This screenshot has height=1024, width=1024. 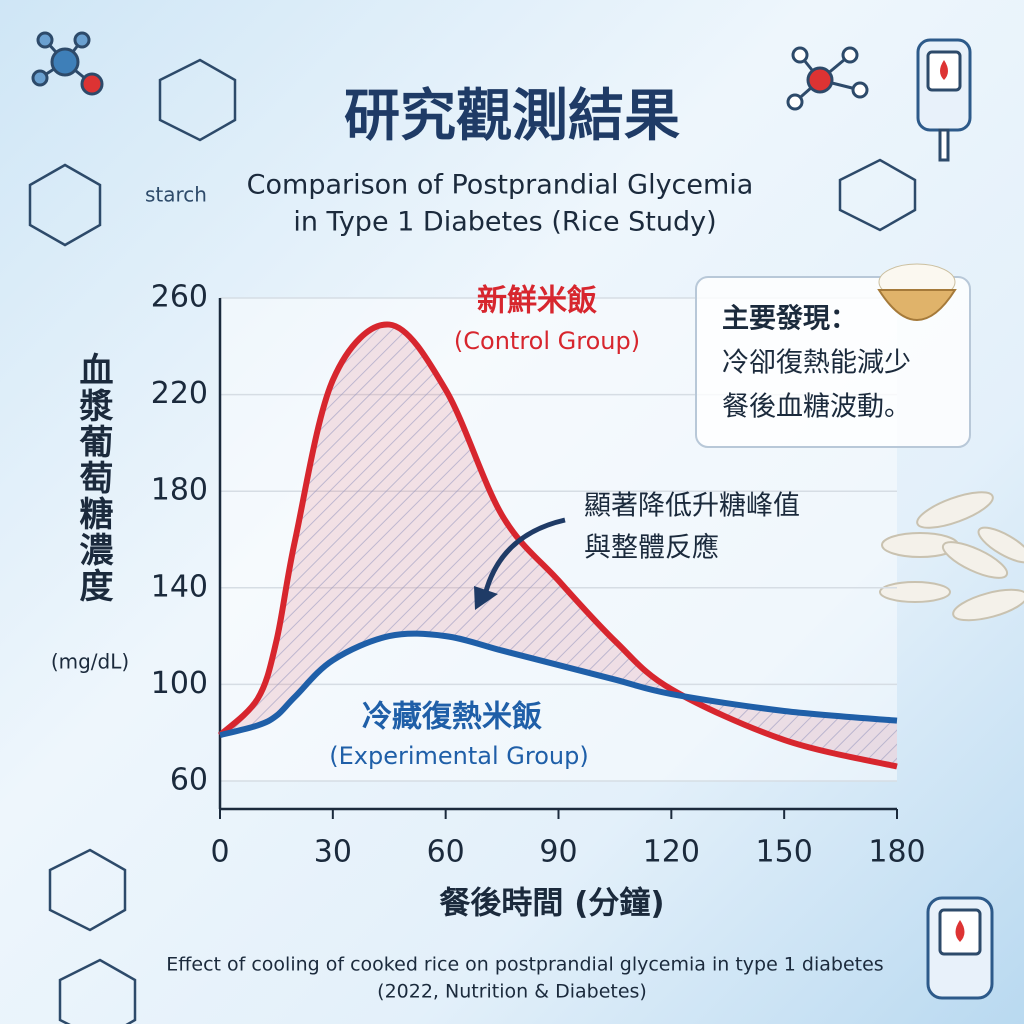 I want to click on series-label: 新鮮米飯, so click(x=537, y=301).